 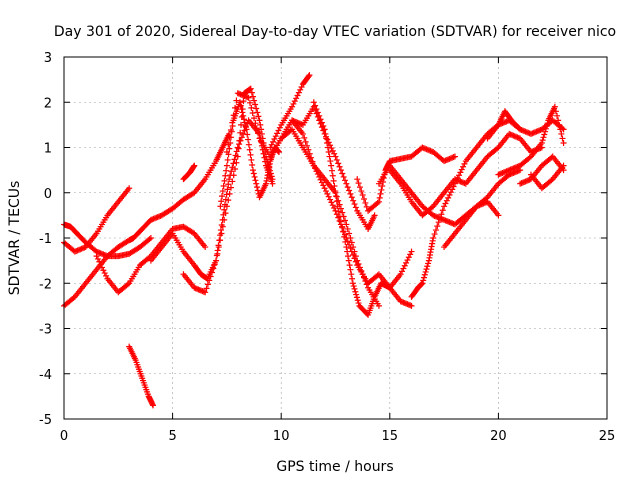 I want to click on series-arc10, so click(x=319, y=190).